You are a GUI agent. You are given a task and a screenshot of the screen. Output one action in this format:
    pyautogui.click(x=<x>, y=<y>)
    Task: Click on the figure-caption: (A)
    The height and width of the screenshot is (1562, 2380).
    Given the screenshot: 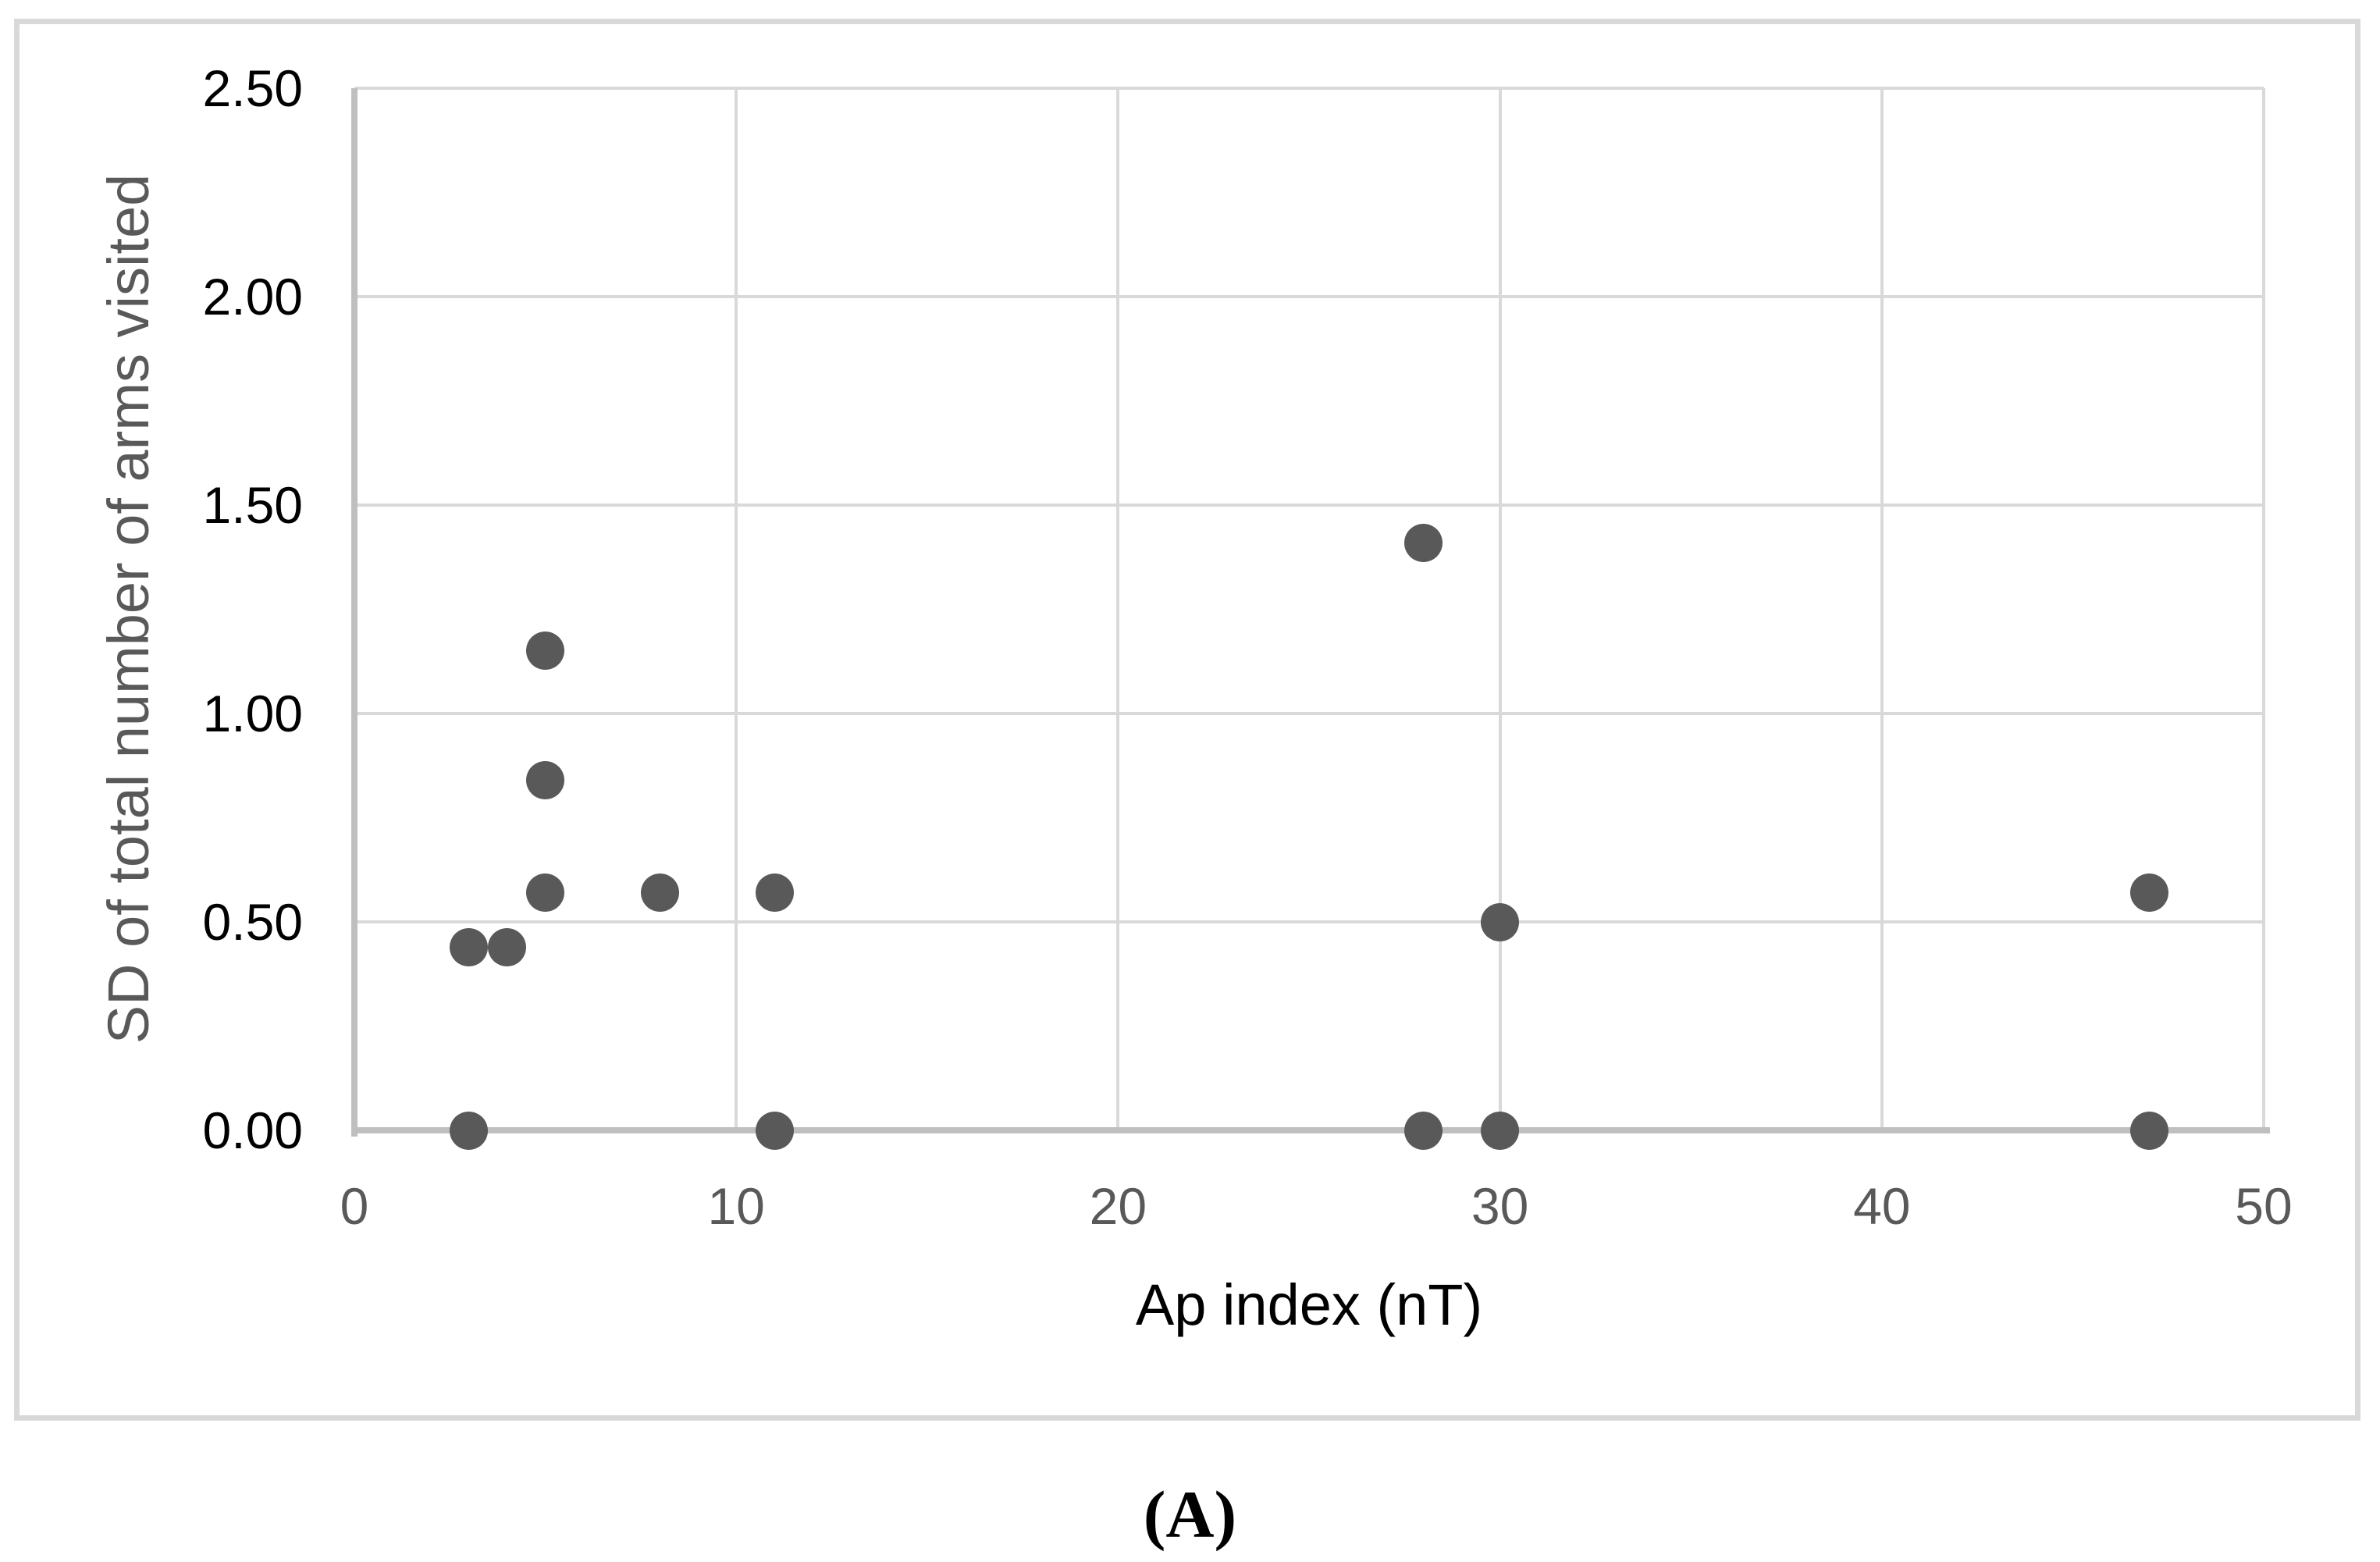 What is the action you would take?
    pyautogui.click(x=1190, y=1514)
    